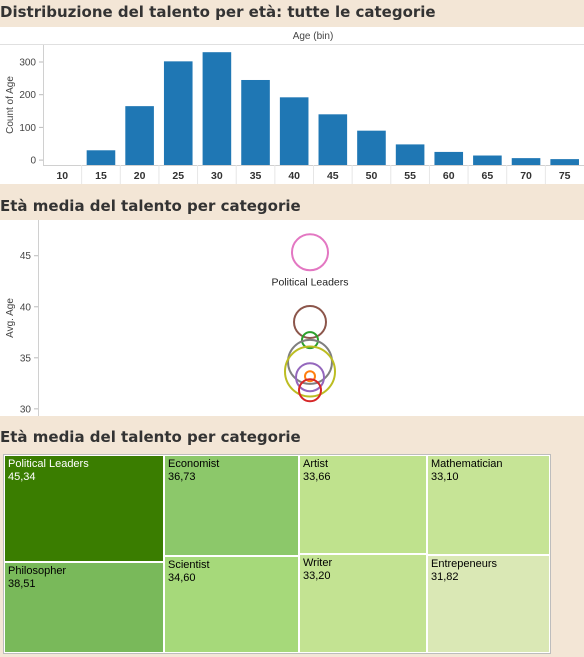  Describe the element at coordinates (48, 464) in the screenshot. I see `treemap-label: Political Leaders` at that location.